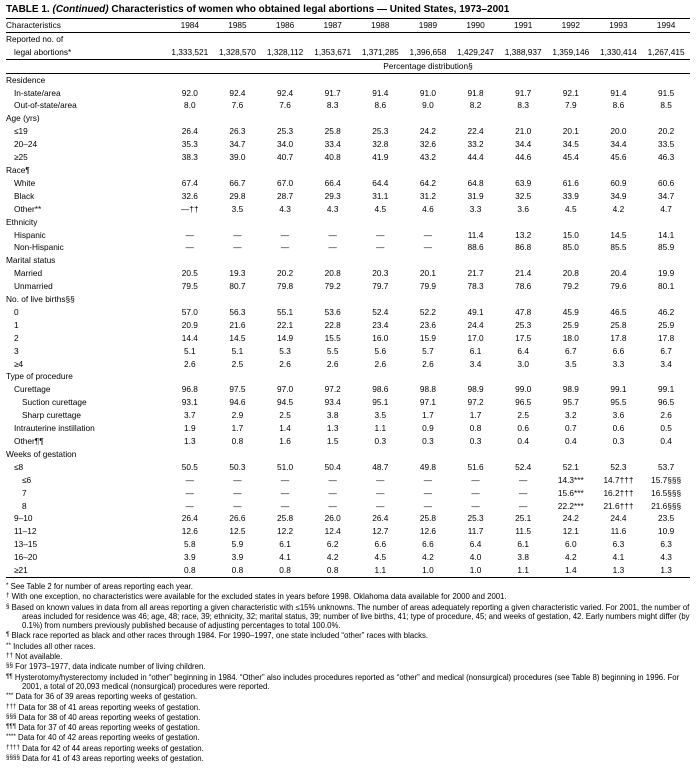 This screenshot has width=696, height=769. Describe the element at coordinates (475, 311) in the screenshot. I see `value-cell: 49.1` at that location.